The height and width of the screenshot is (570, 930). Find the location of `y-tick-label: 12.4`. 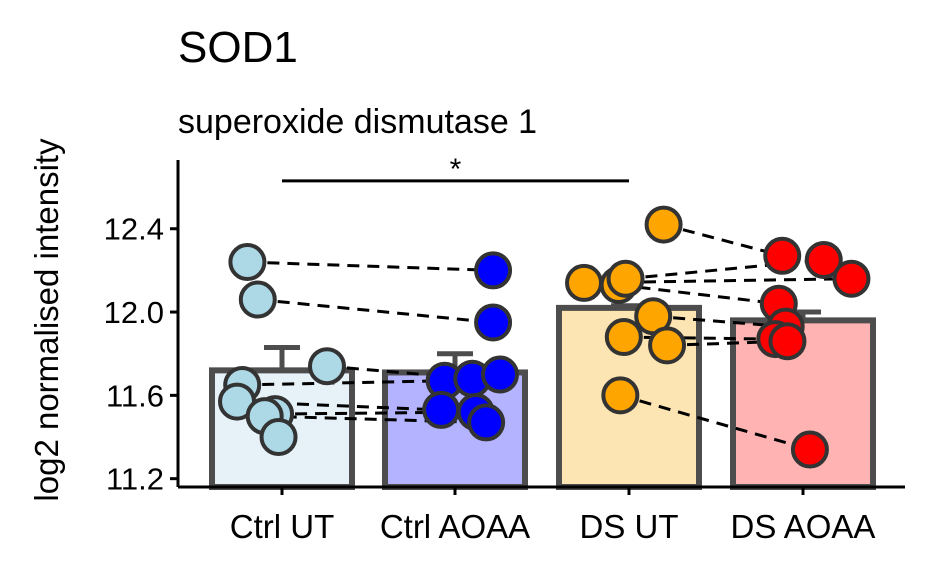

y-tick-label: 12.4 is located at coordinates (134, 229).